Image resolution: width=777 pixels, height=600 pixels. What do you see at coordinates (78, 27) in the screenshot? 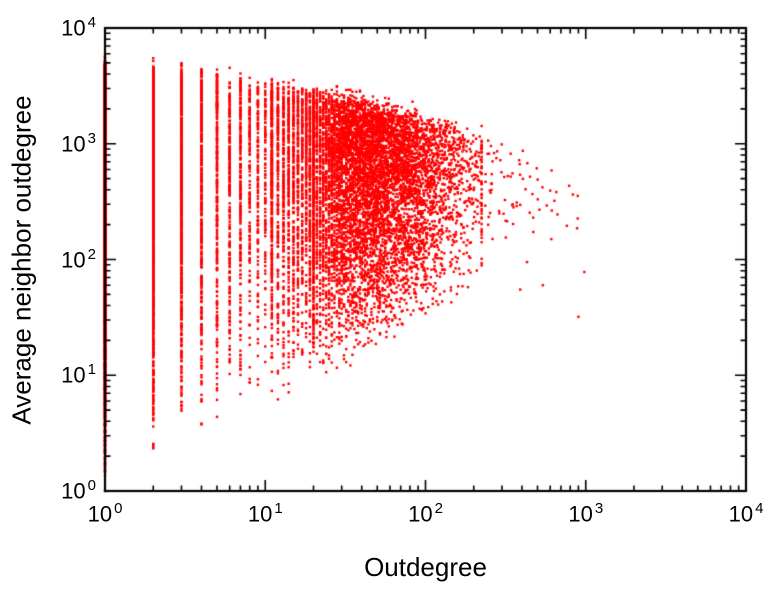
I see `y-tick-label: 10 4` at bounding box center [78, 27].